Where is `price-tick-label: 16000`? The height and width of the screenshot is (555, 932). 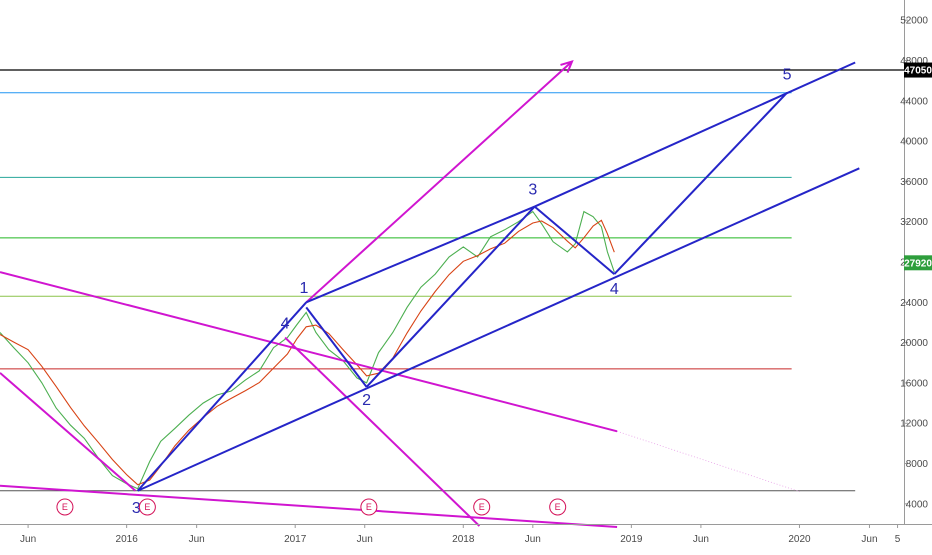
price-tick-label: 16000 is located at coordinates (914, 383).